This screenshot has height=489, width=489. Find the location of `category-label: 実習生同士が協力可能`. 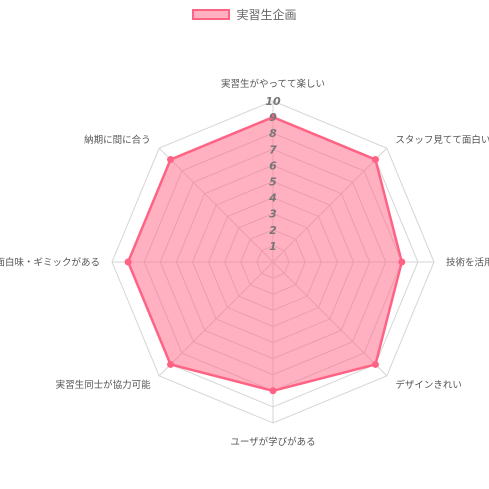

category-label: 実習生同士が協力可能 is located at coordinates (104, 385).